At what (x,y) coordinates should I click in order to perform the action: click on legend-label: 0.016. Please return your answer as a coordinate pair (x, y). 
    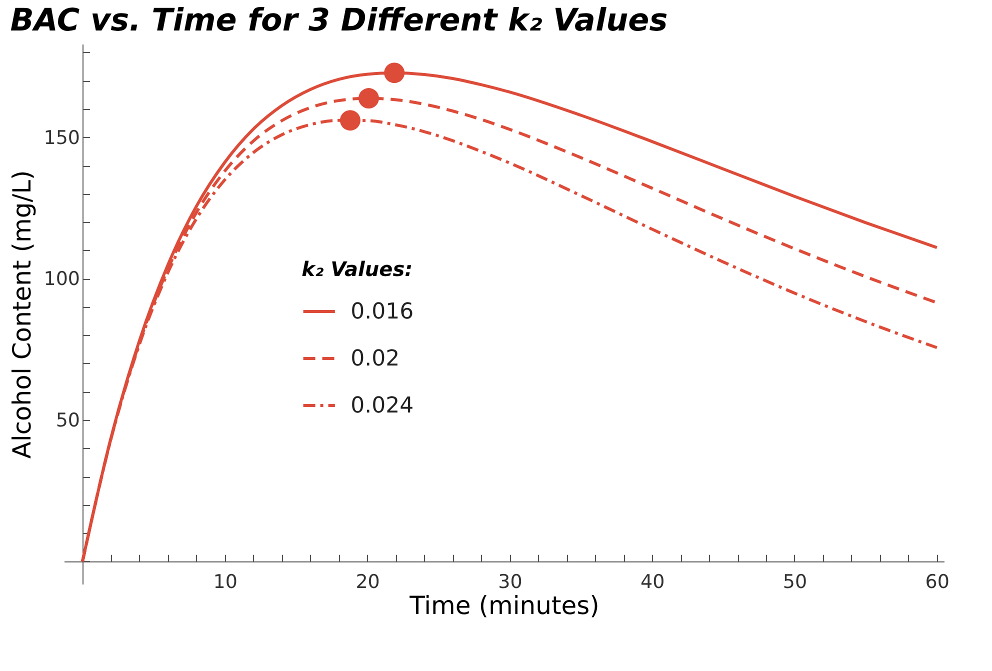
    Looking at the image, I should click on (382, 312).